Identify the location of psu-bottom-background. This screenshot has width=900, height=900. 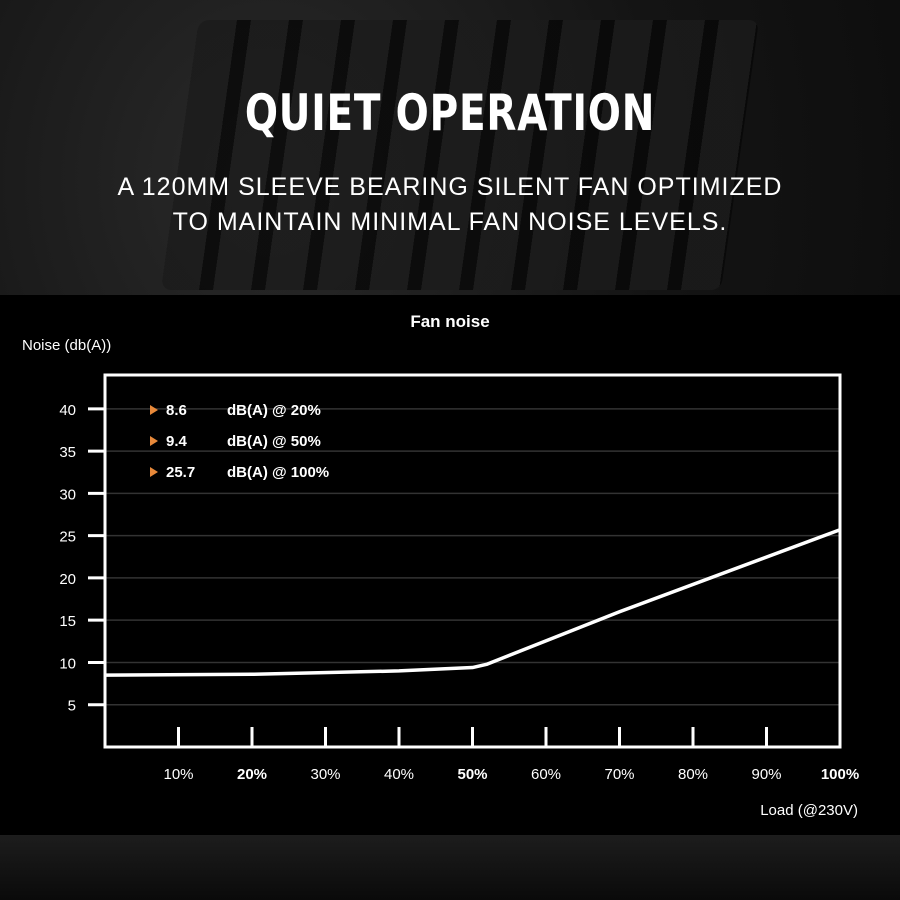
(450, 867).